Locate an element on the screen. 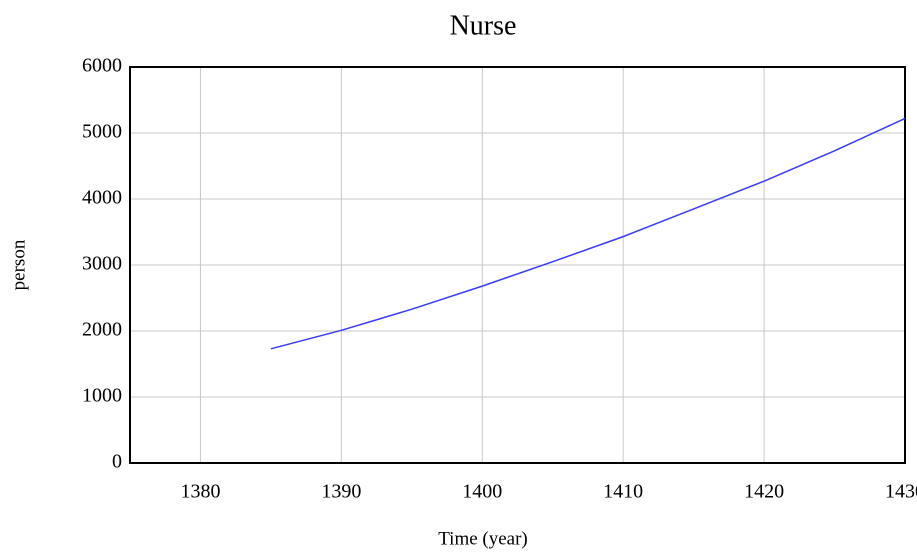 Image resolution: width=917 pixels, height=552 pixels. y-tick-label: 3000 is located at coordinates (102, 264).